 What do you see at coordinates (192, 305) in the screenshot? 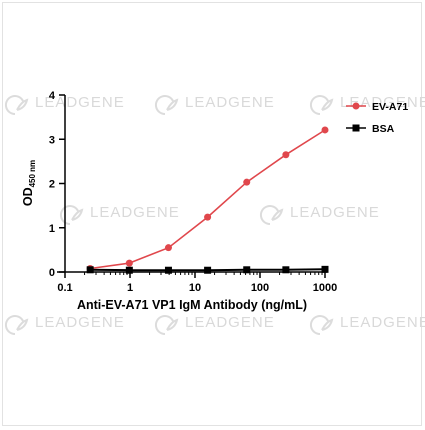
I see `x-axis-title: Anti-EV-A71 VP1 IgM Antibody (ng/mL)` at bounding box center [192, 305].